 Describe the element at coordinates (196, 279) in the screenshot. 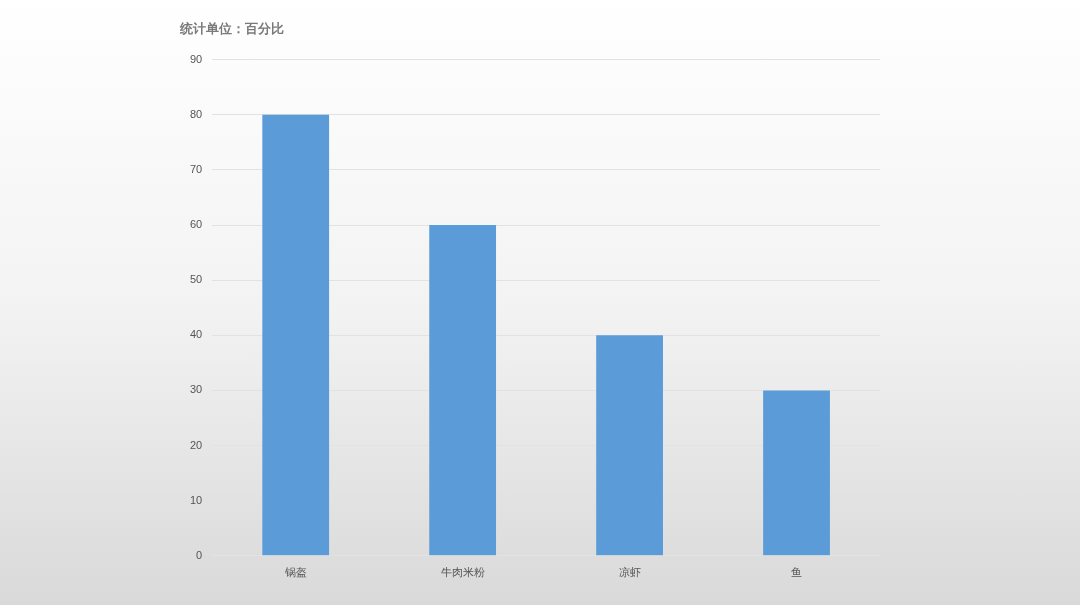

I see `y-tick-label: 50` at that location.